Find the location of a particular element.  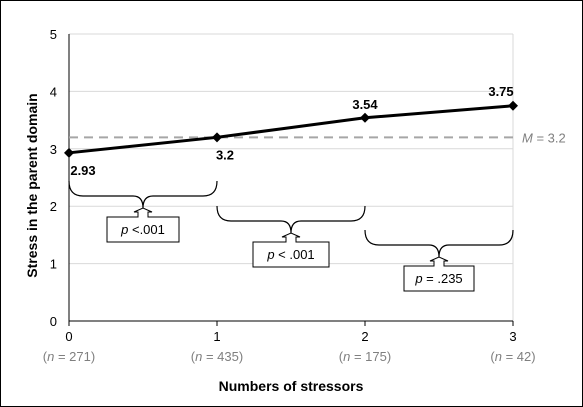

data-label: 3.2 is located at coordinates (225, 154).